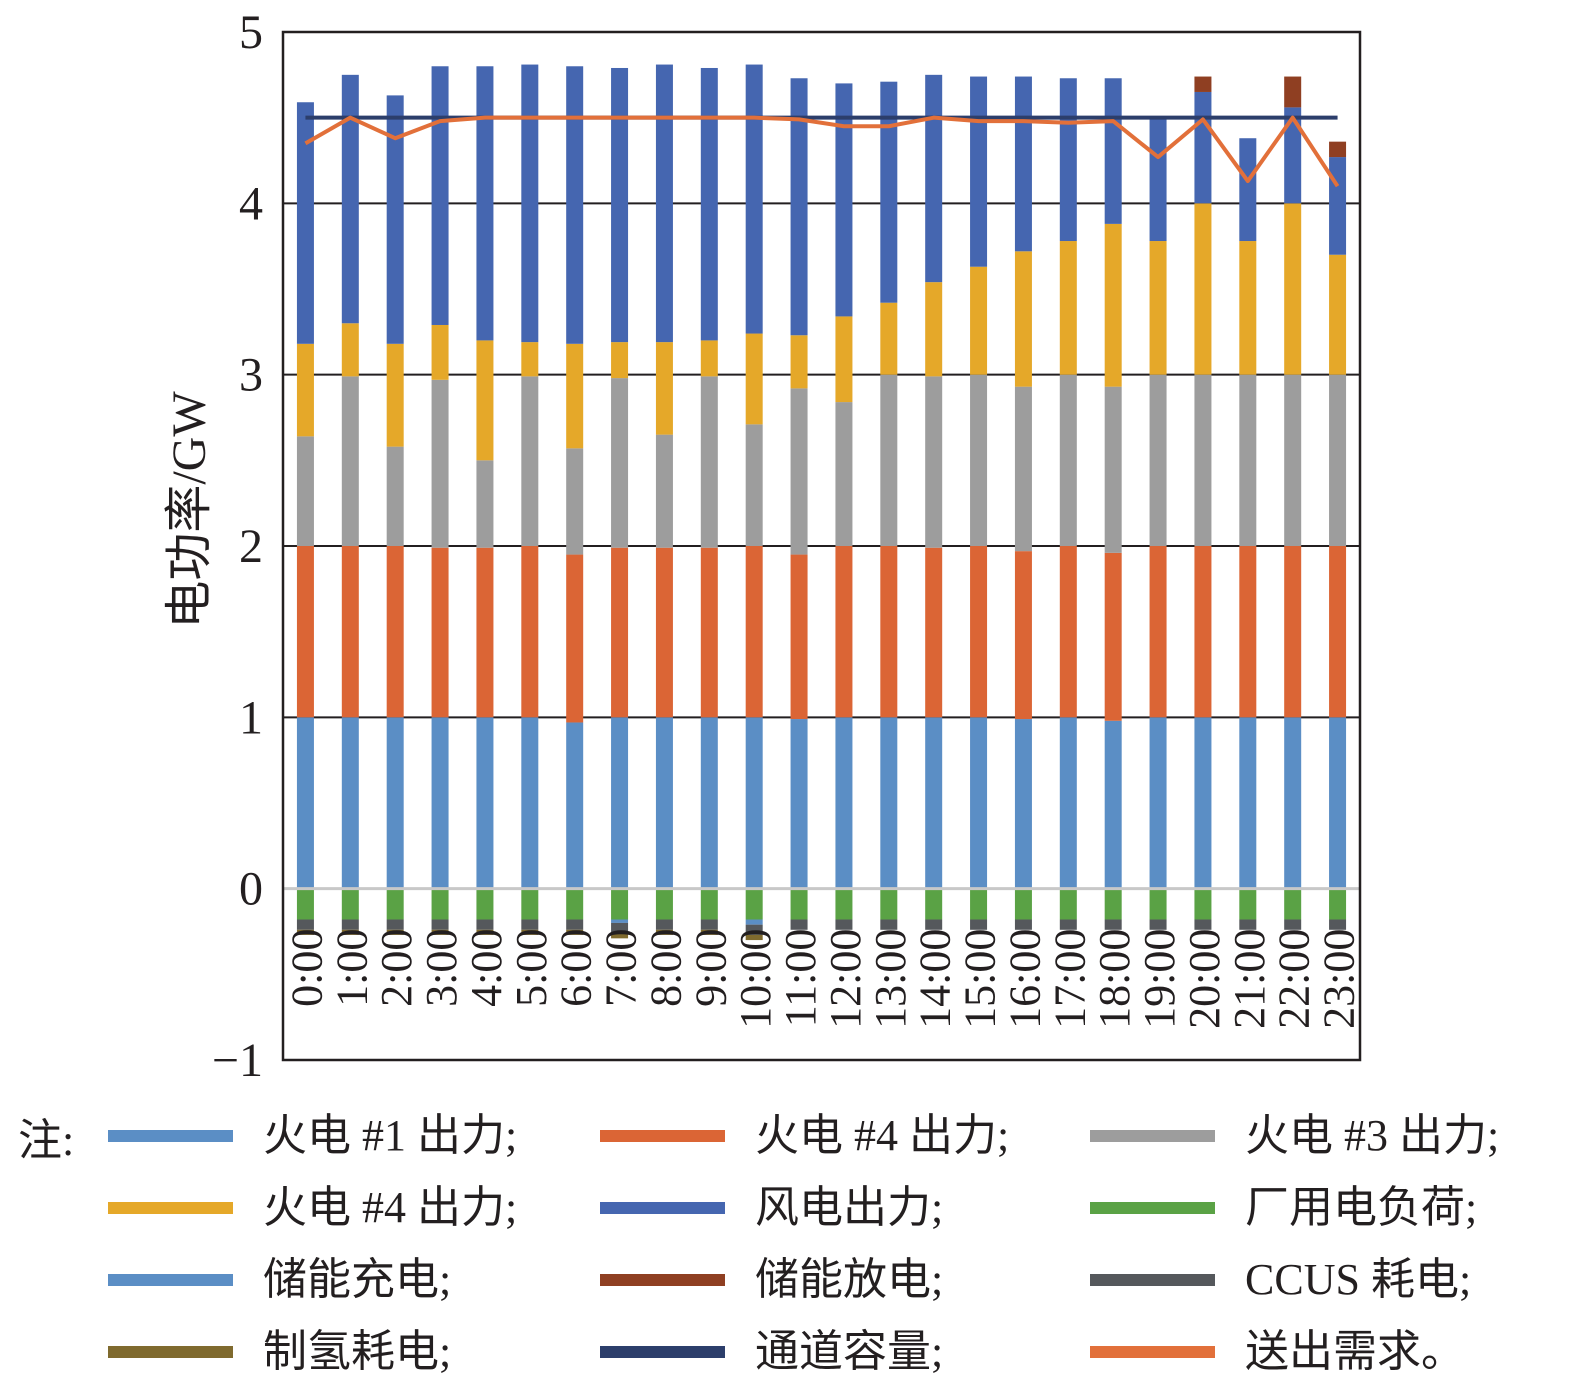 This screenshot has width=1575, height=1400. What do you see at coordinates (1361, 1207) in the screenshot?
I see `legend-label: 厂用电负荷;` at bounding box center [1361, 1207].